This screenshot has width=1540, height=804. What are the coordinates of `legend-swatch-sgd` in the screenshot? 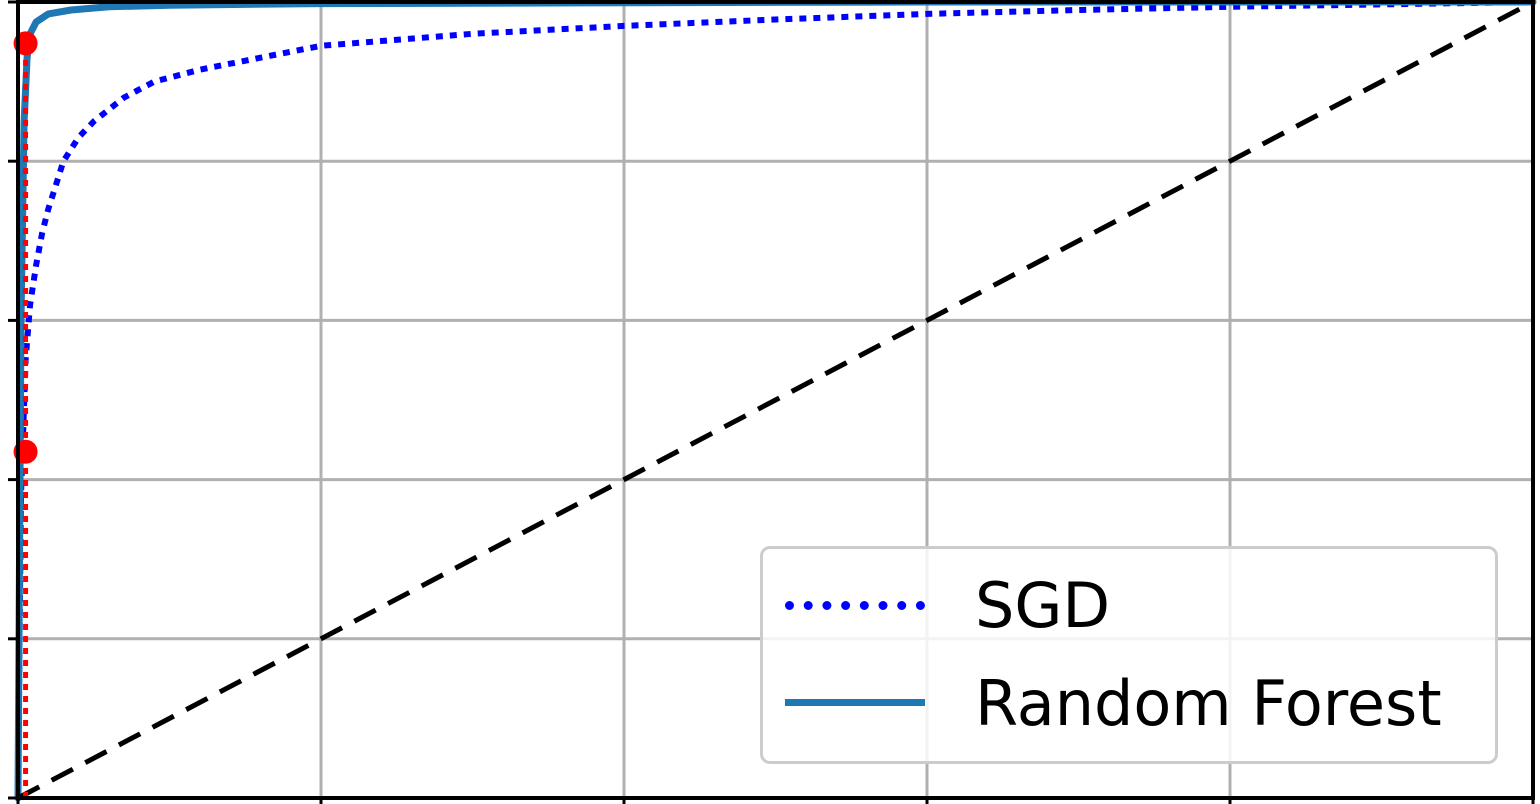 It's located at (855, 605).